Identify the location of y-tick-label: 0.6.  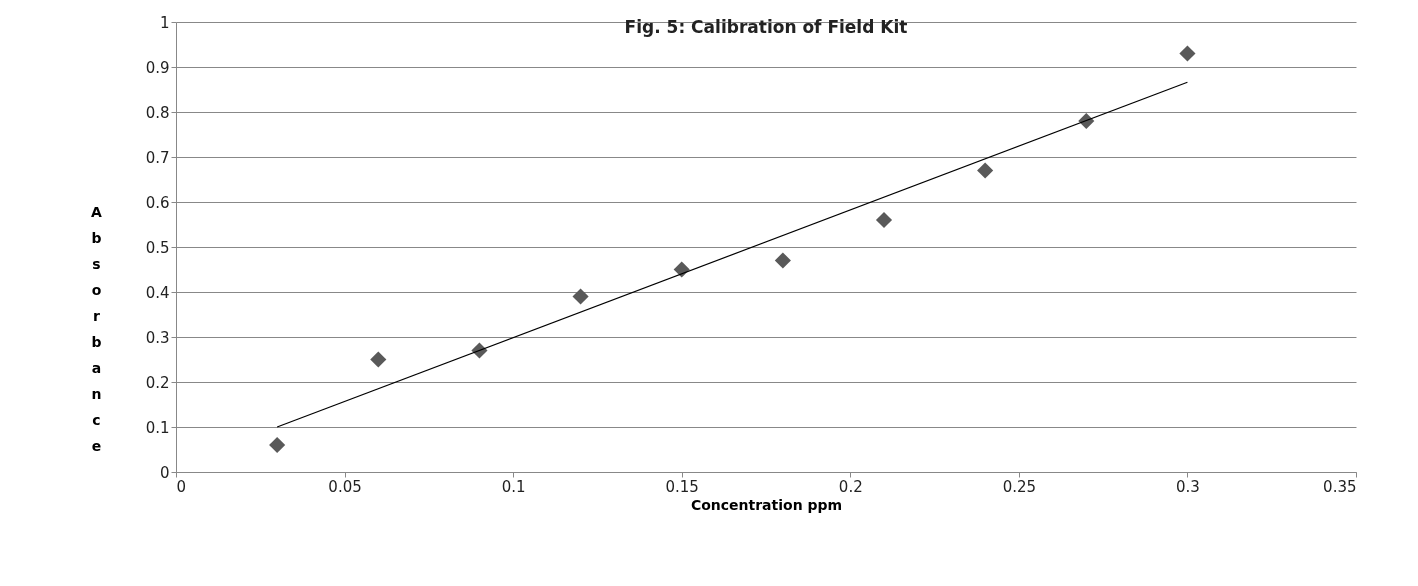
(157, 202).